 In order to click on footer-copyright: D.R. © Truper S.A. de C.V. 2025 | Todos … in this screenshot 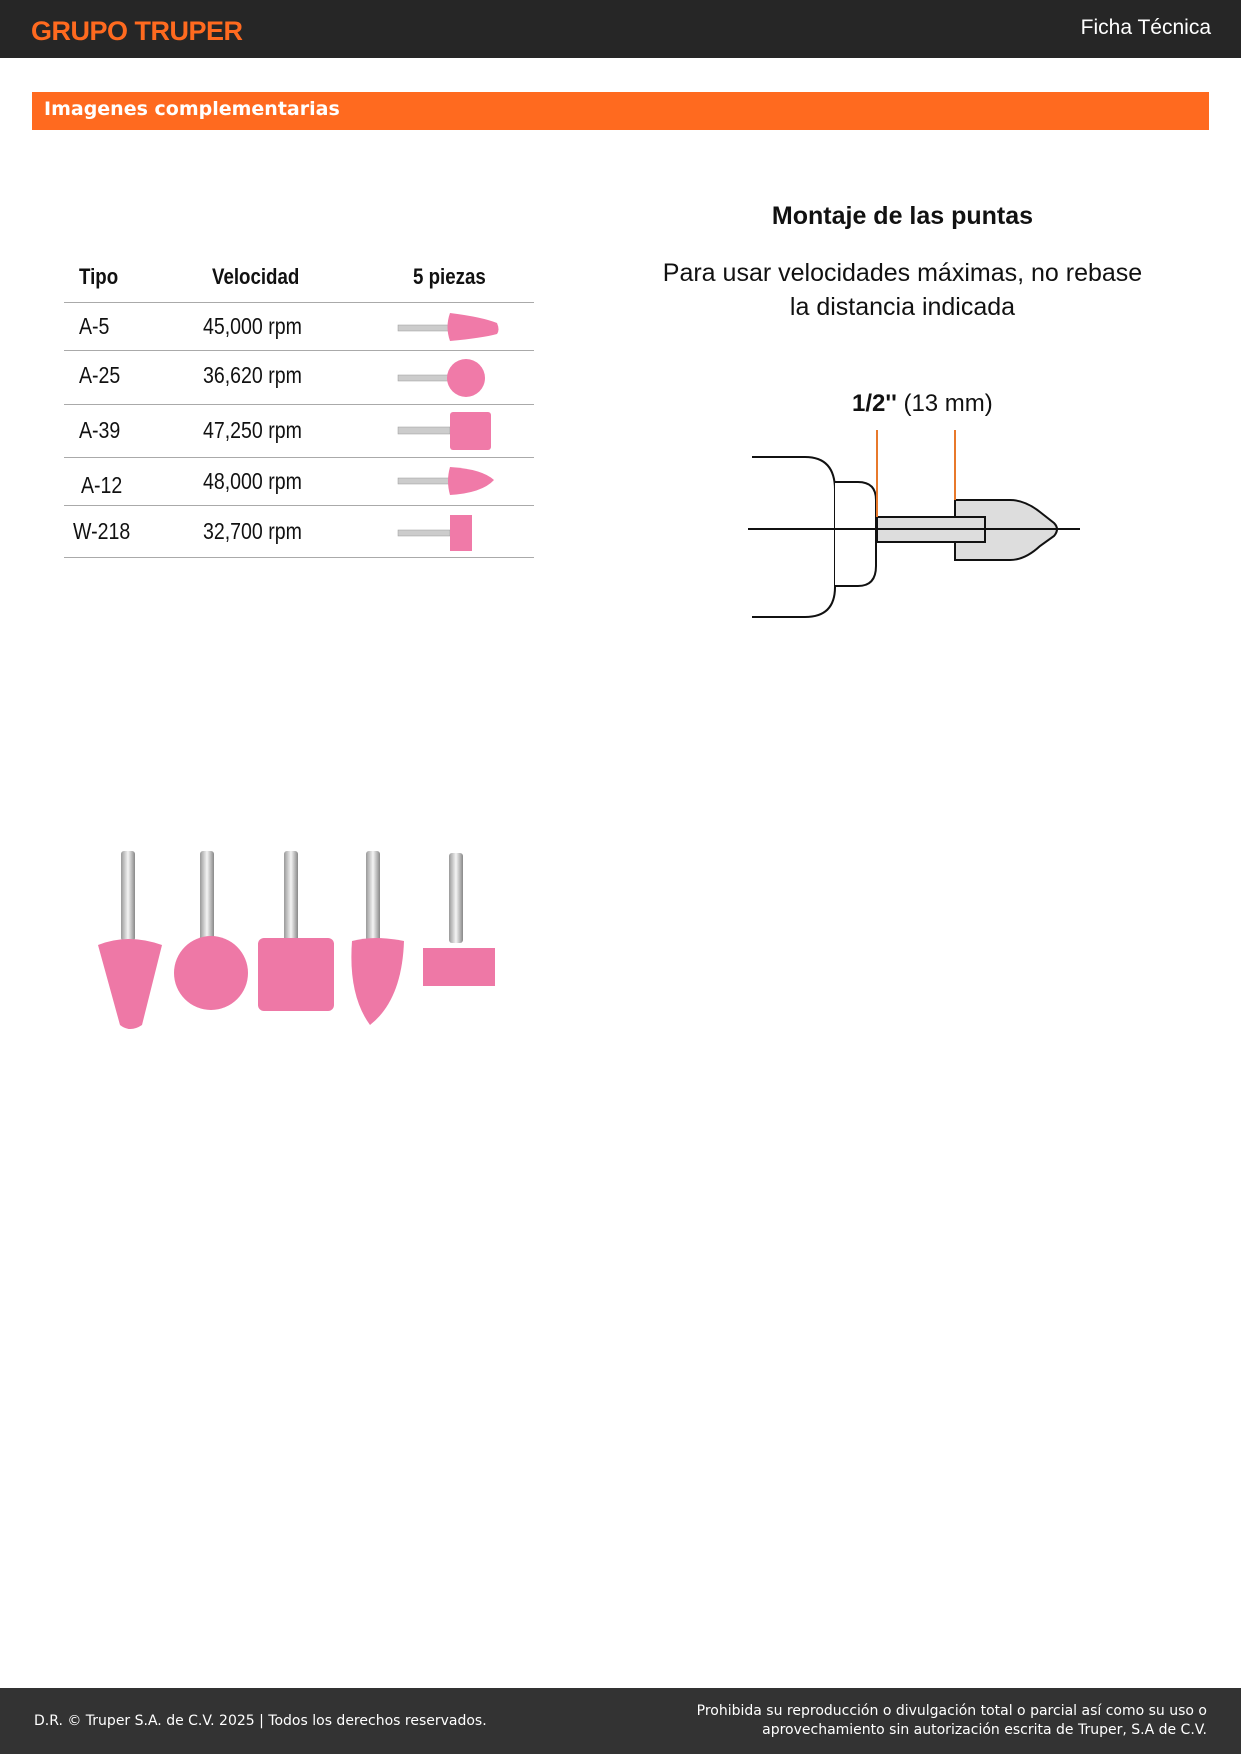, I will do `click(260, 1721)`.